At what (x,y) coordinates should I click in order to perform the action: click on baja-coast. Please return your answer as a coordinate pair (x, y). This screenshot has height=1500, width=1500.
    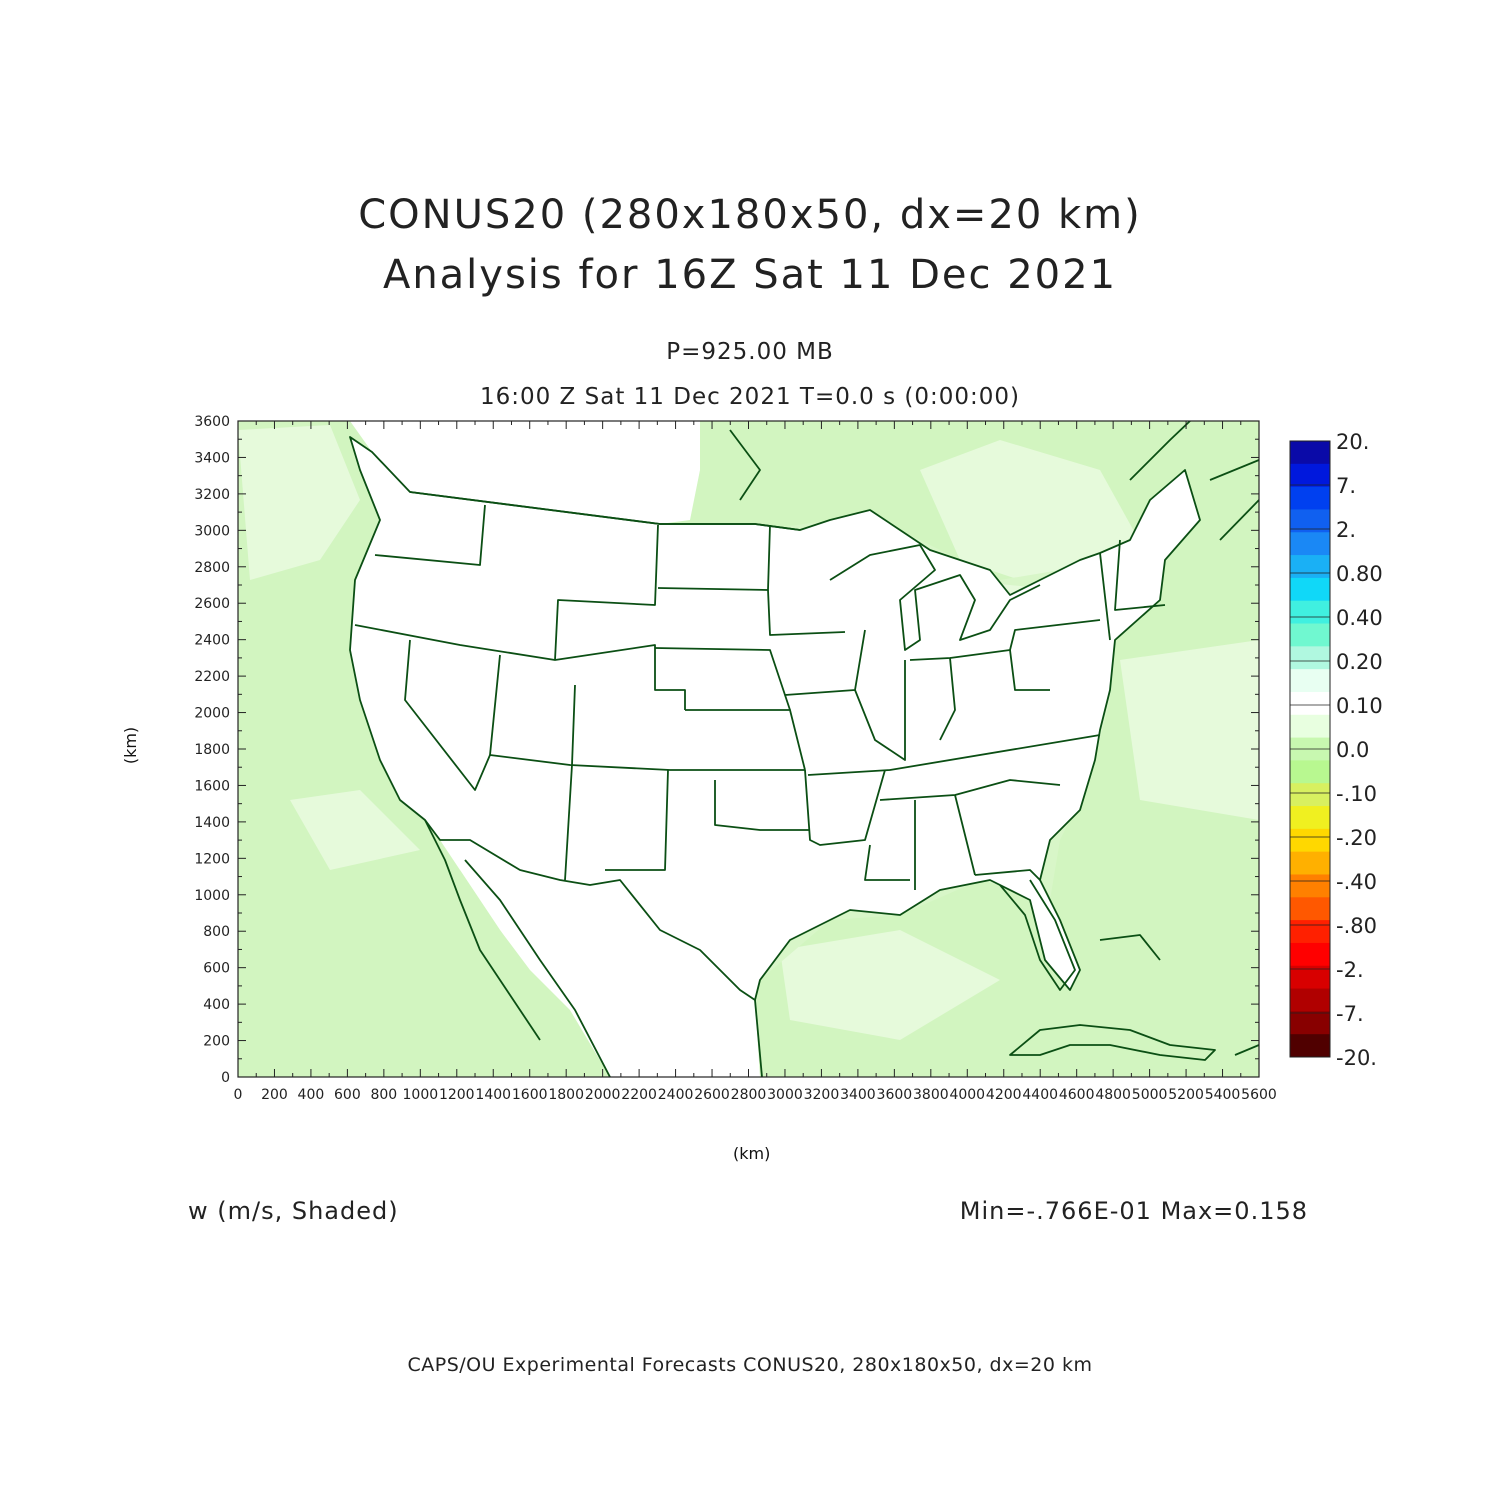
    Looking at the image, I should click on (482, 930).